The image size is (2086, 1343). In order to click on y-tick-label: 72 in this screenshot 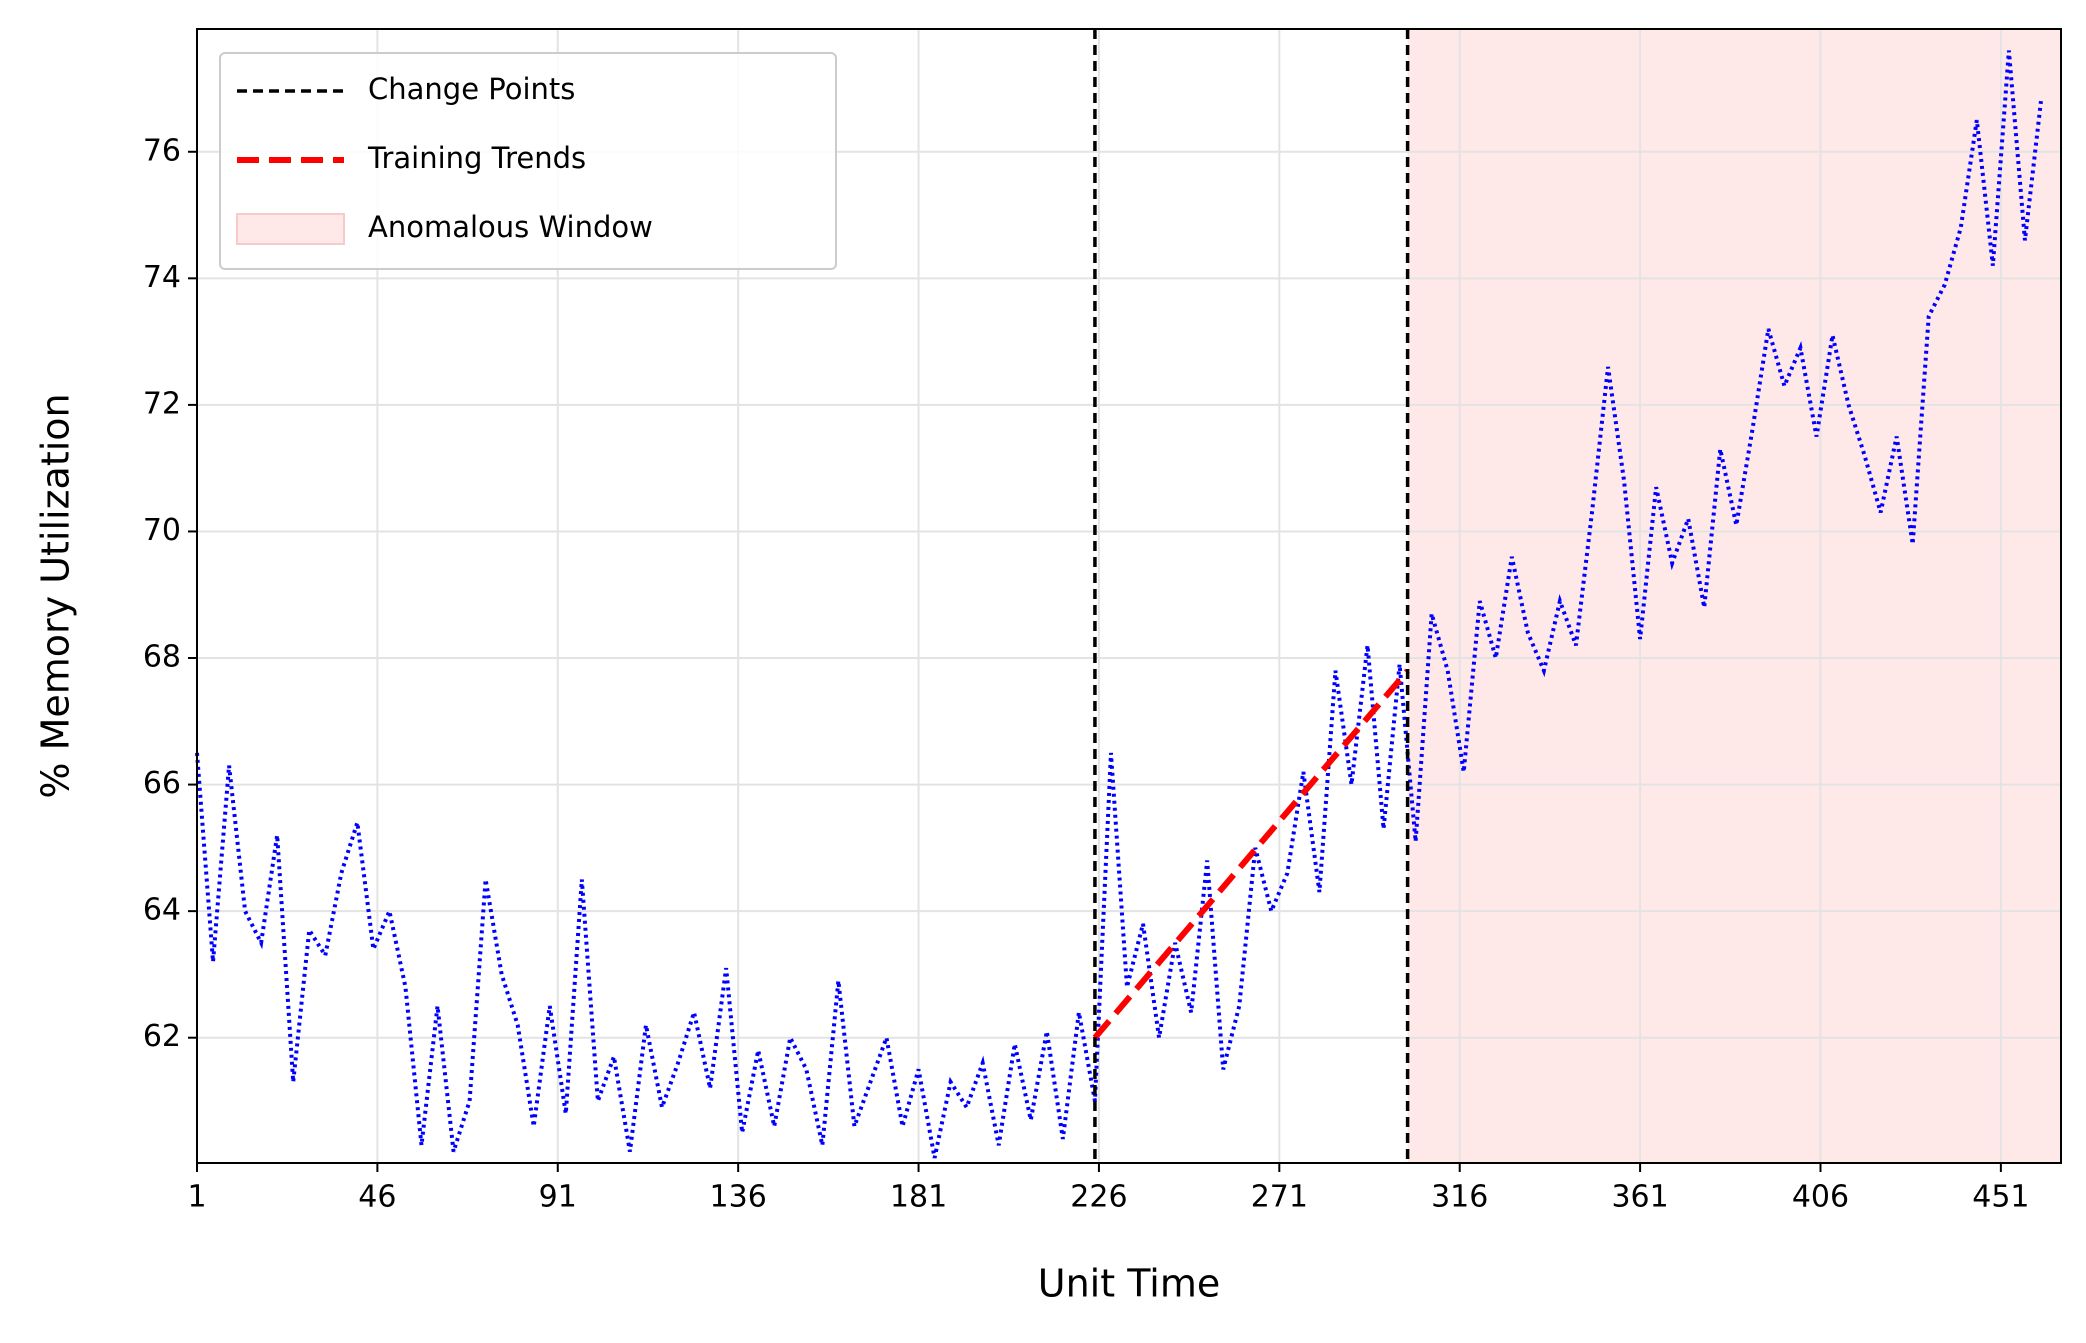, I will do `click(162, 403)`.